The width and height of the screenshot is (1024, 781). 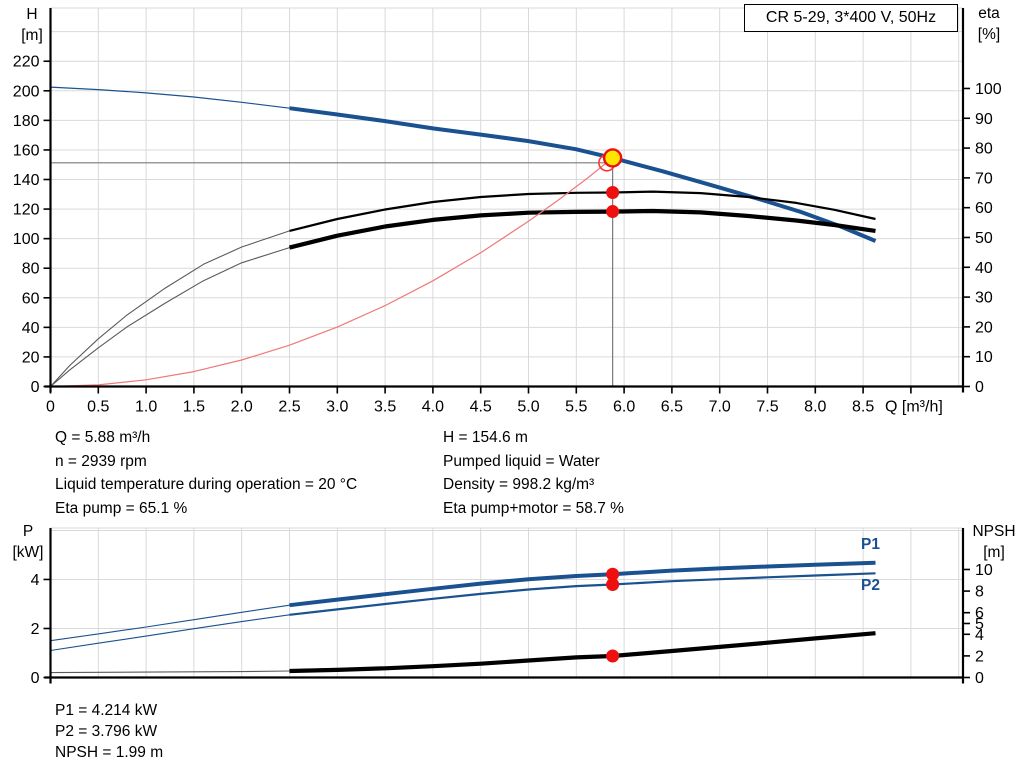 I want to click on pump-model-title: CR 5-29, 3*400 V, 50Hz, so click(x=851, y=17).